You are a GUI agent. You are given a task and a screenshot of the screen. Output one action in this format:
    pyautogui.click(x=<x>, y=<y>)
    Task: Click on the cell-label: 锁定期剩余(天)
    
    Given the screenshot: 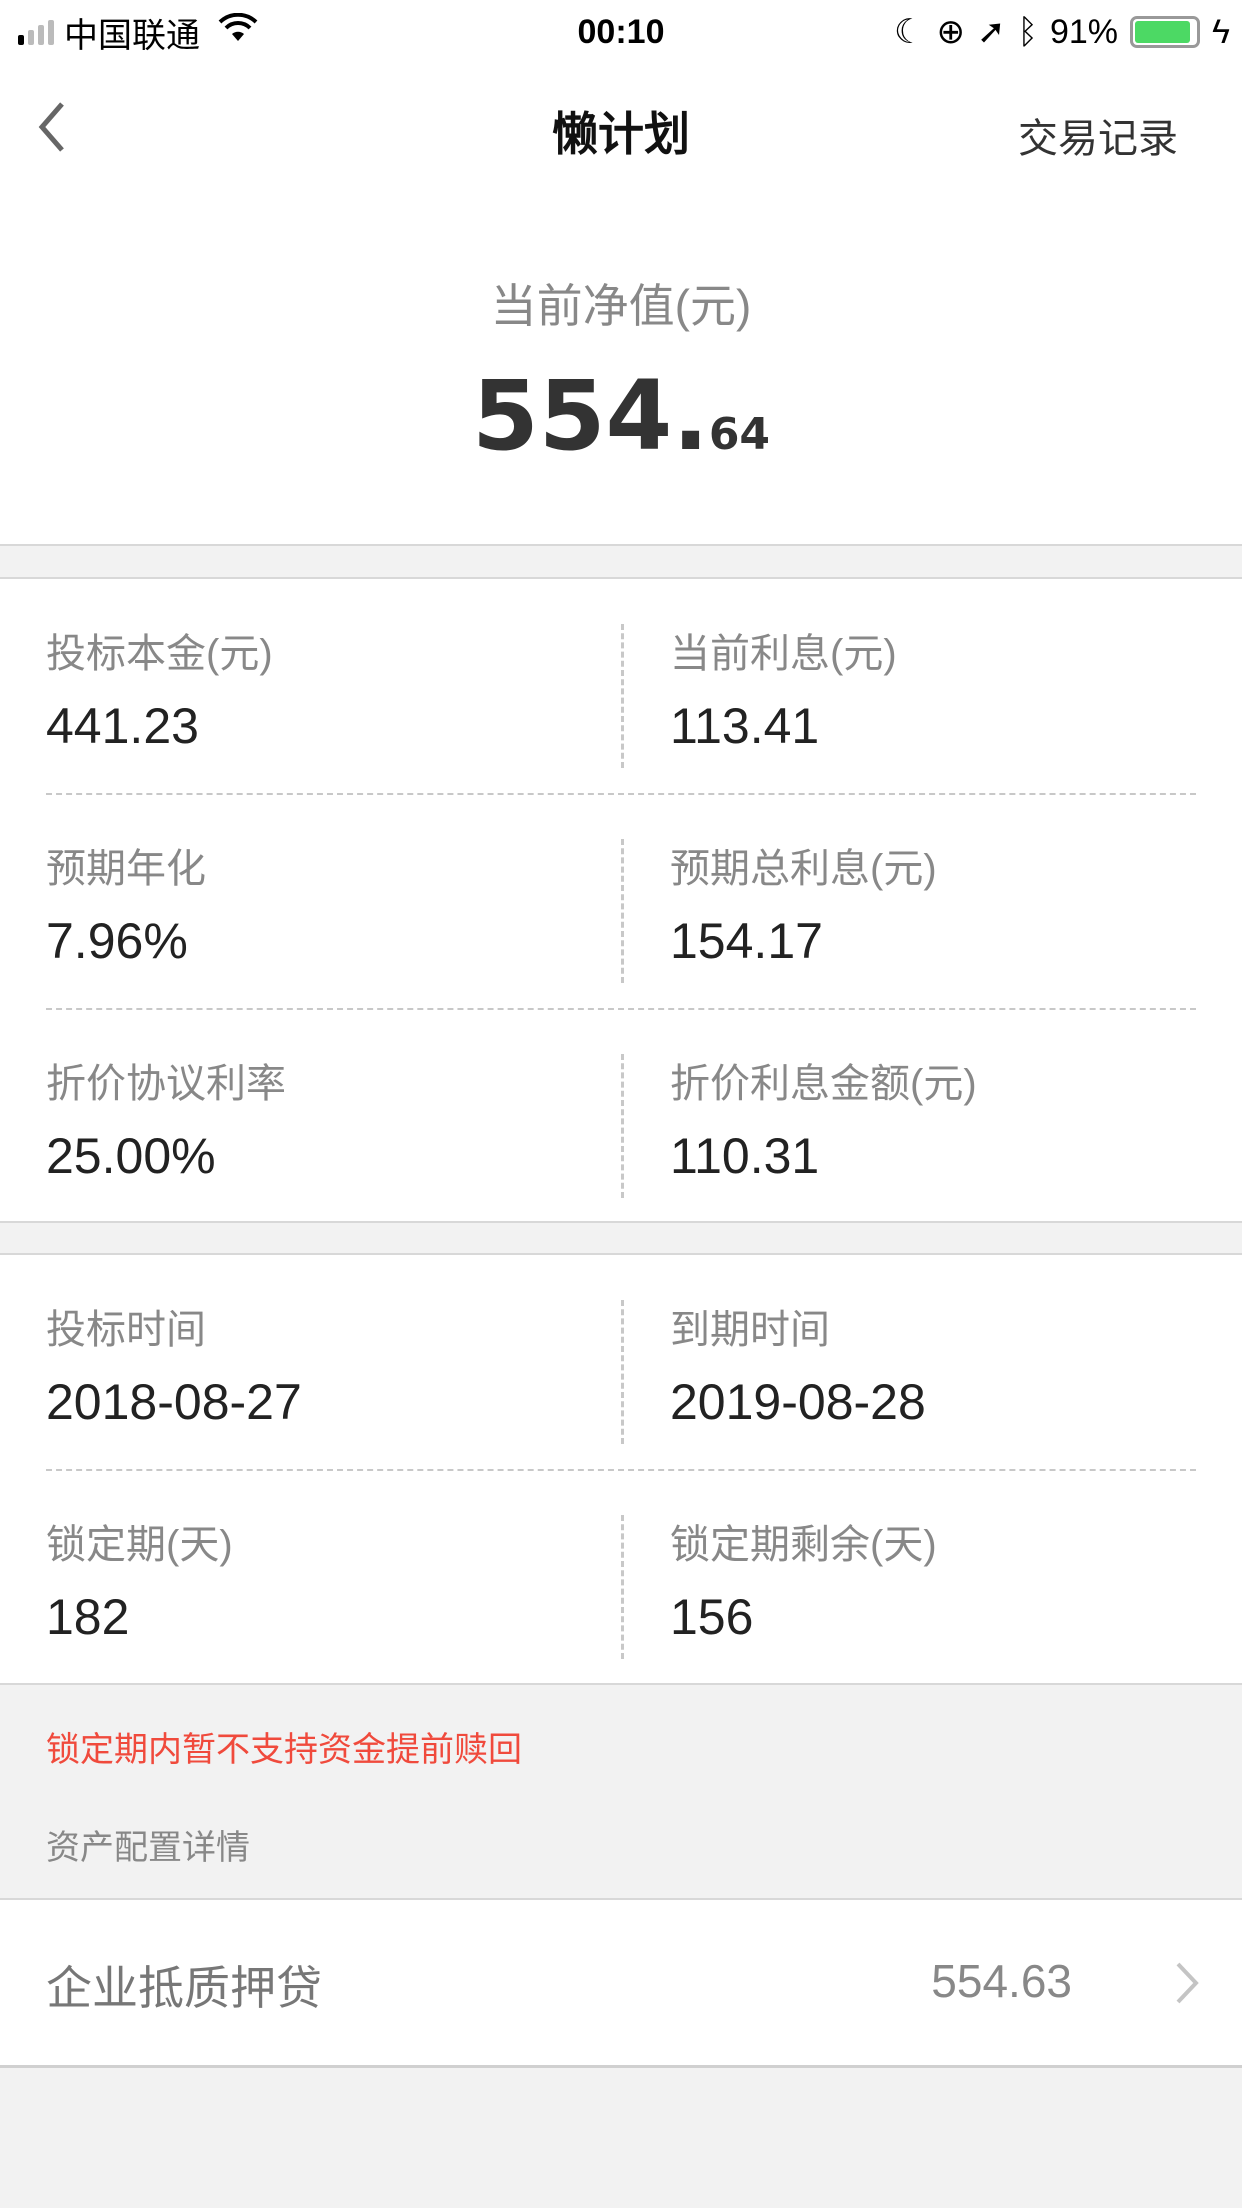 What is the action you would take?
    pyautogui.click(x=803, y=1545)
    